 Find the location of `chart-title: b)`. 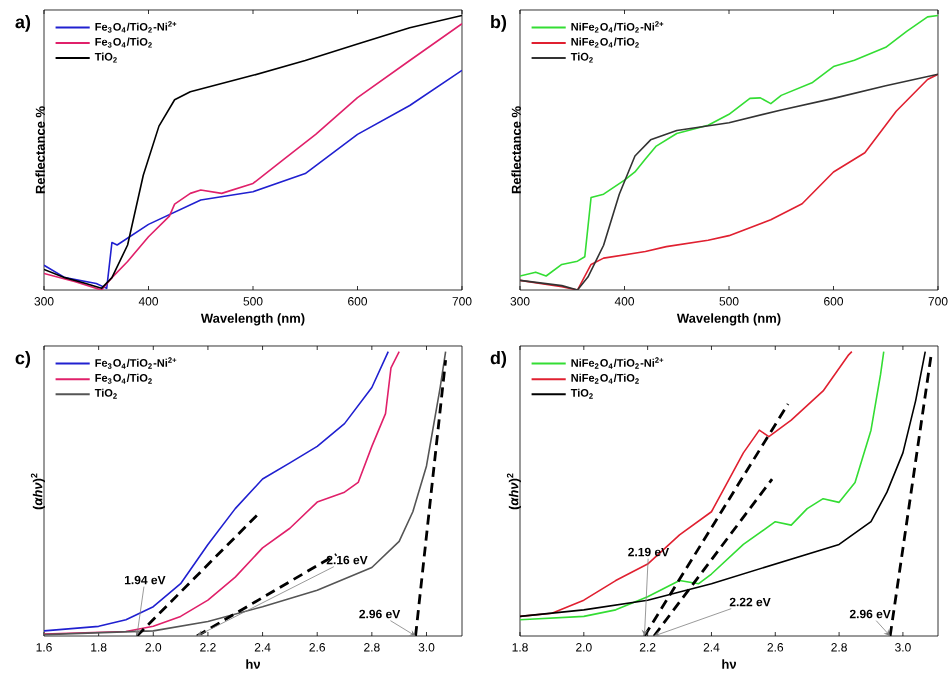

chart-title: b) is located at coordinates (499, 23).